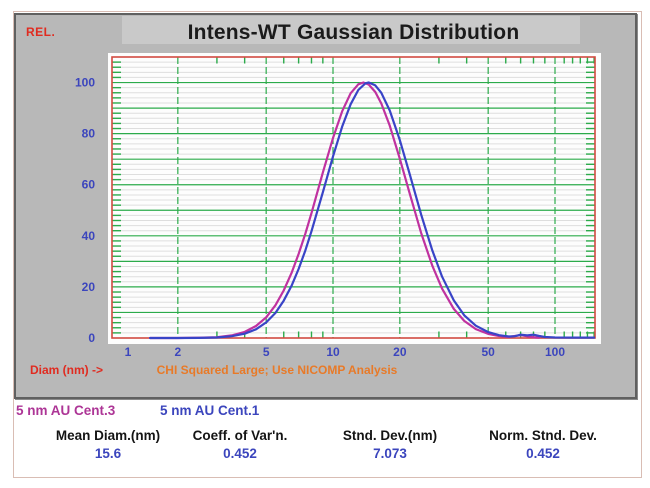 This screenshot has width=650, height=488. I want to click on svg-text: 80, so click(89, 134).